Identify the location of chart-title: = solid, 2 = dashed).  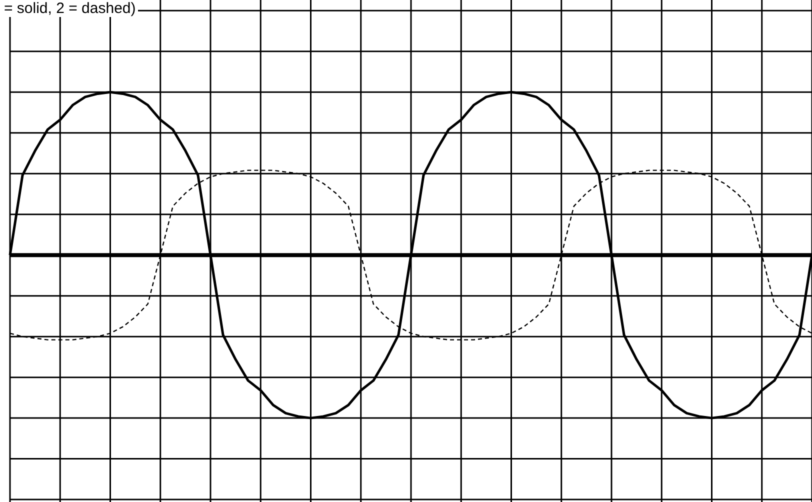
(70, 8).